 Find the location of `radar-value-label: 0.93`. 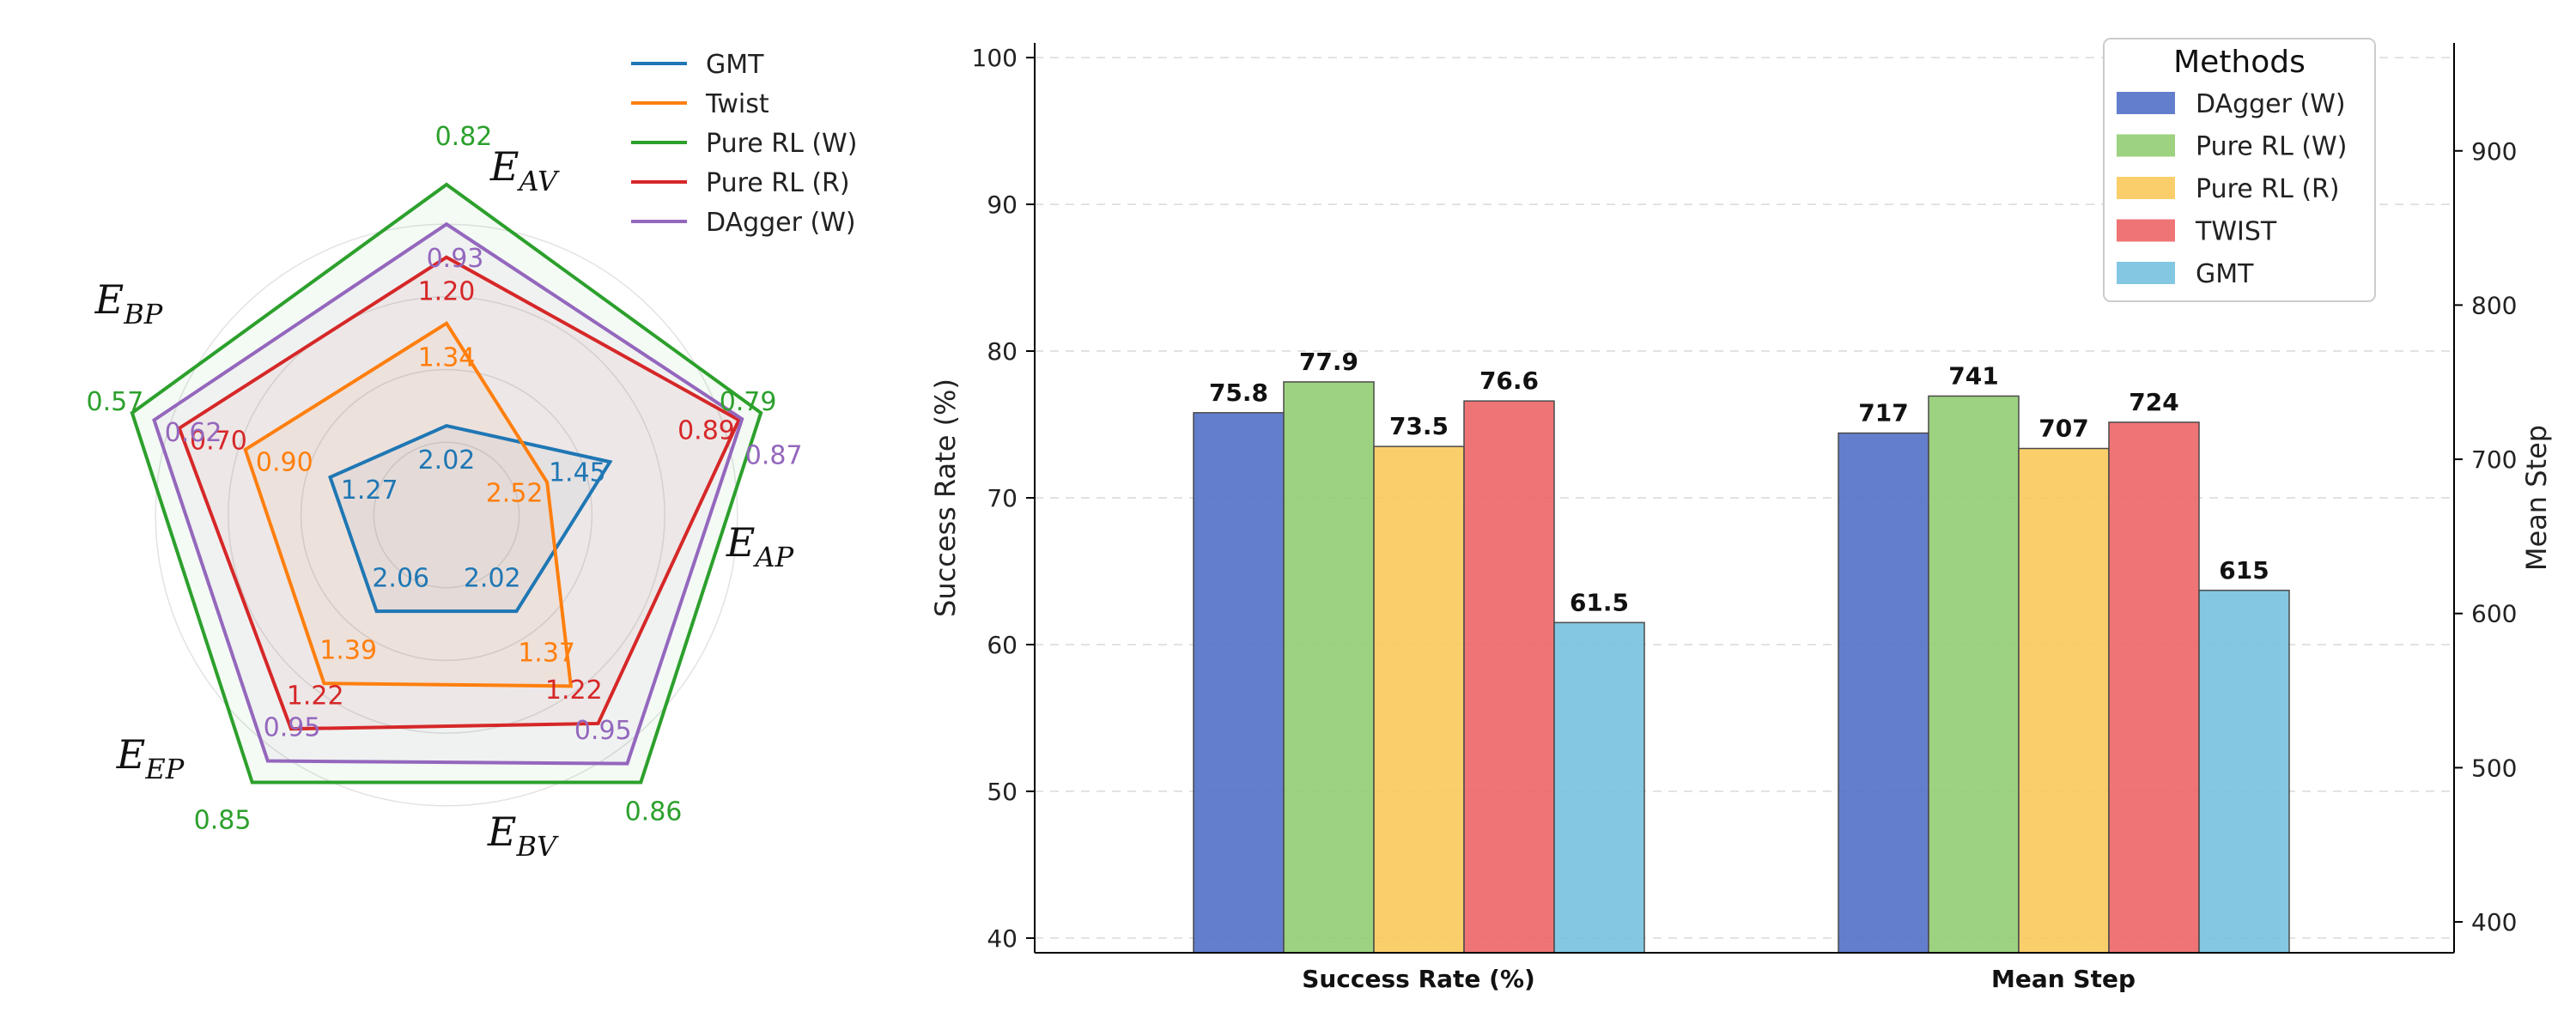

radar-value-label: 0.93 is located at coordinates (455, 259).